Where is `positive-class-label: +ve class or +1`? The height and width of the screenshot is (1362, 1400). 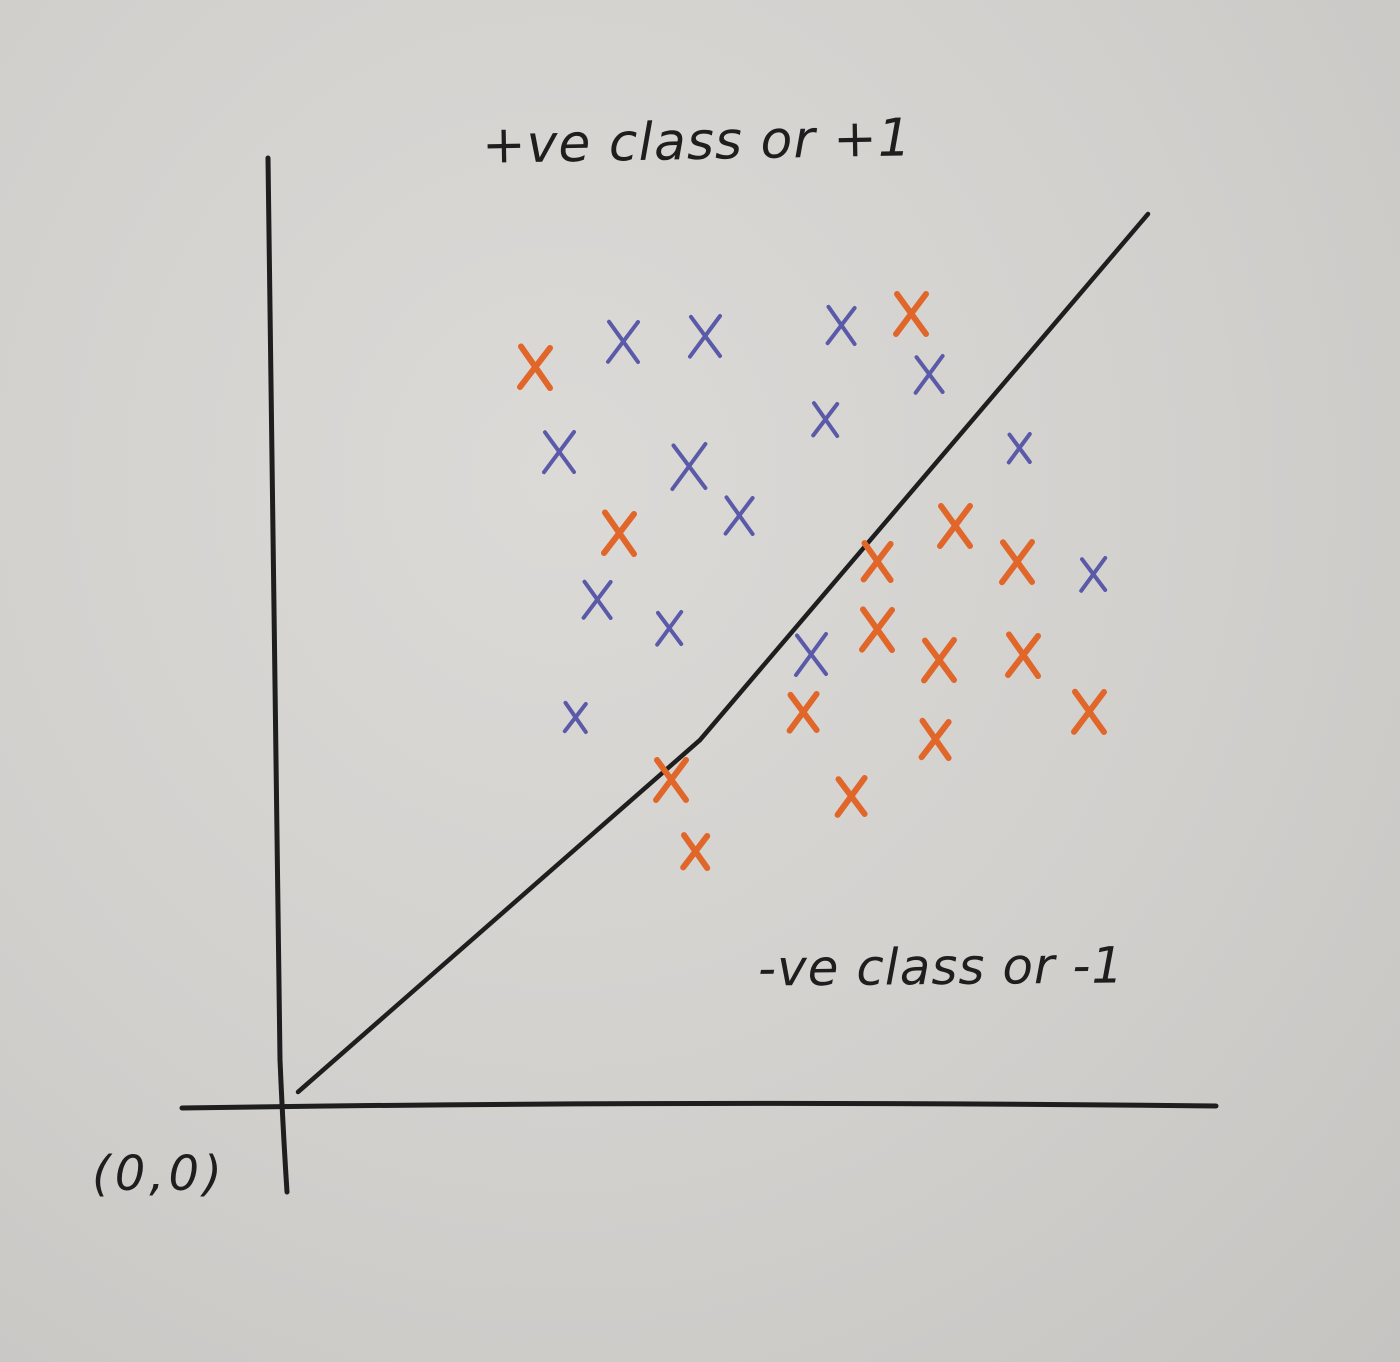 positive-class-label: +ve class or +1 is located at coordinates (697, 142).